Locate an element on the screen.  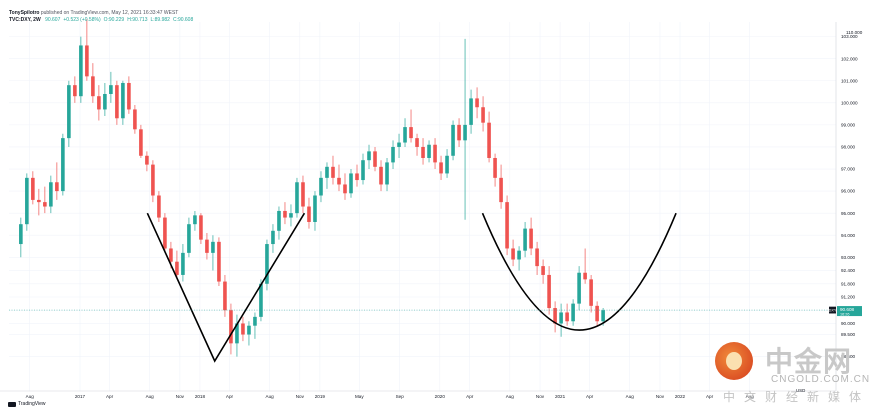
tradingview-footer: TradingView is located at coordinates (27, 404).